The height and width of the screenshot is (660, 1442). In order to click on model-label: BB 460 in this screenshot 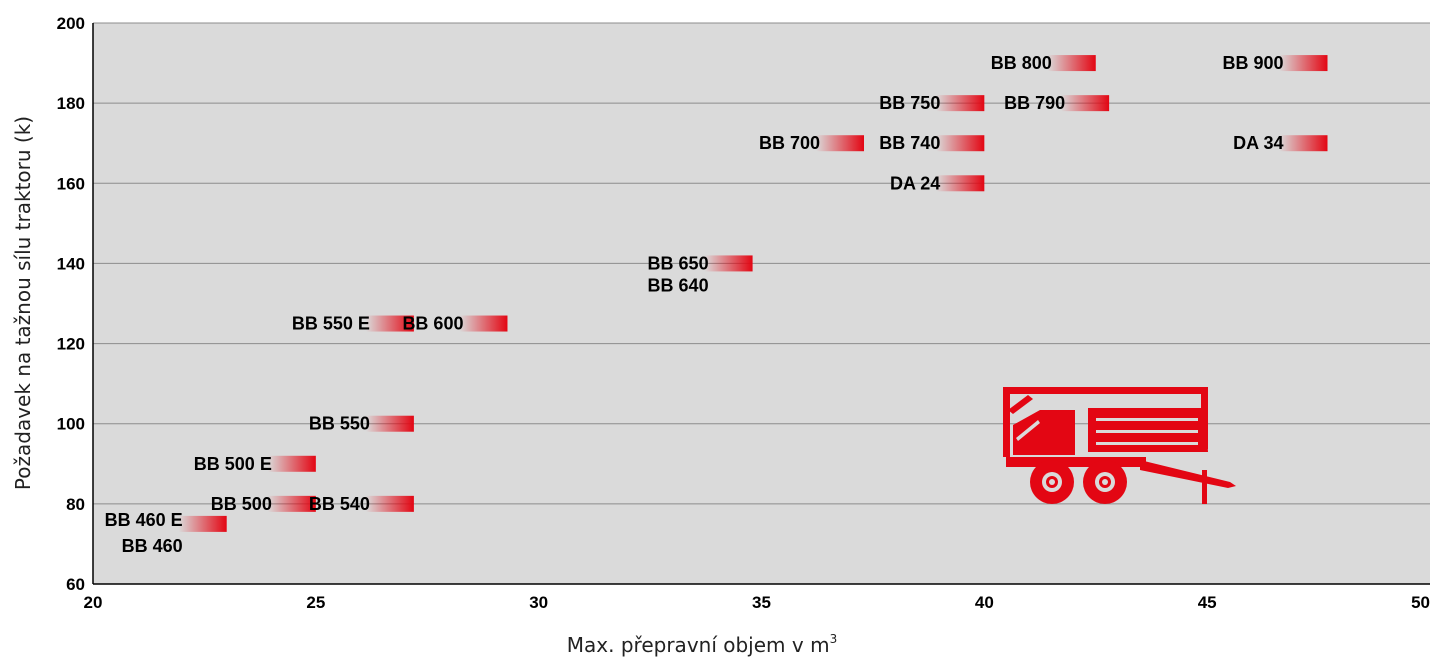, I will do `click(152, 546)`.